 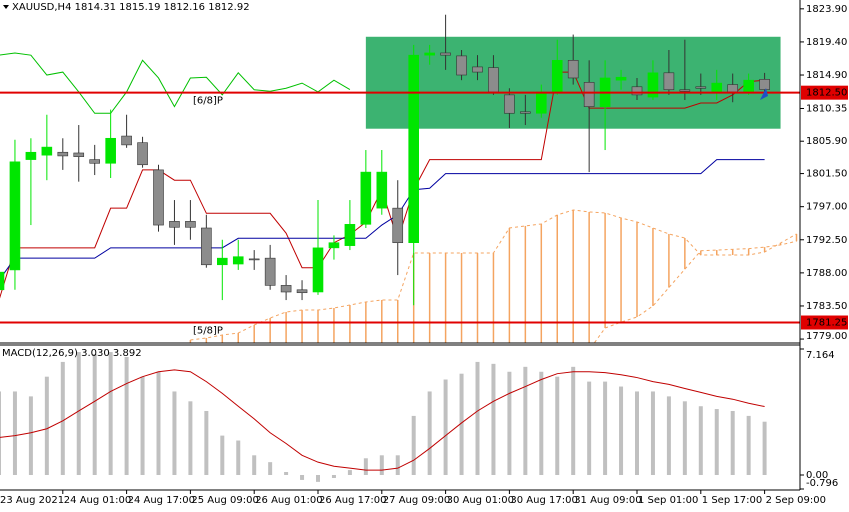 What do you see at coordinates (764, 94) in the screenshot?
I see `cursor-arrow` at bounding box center [764, 94].